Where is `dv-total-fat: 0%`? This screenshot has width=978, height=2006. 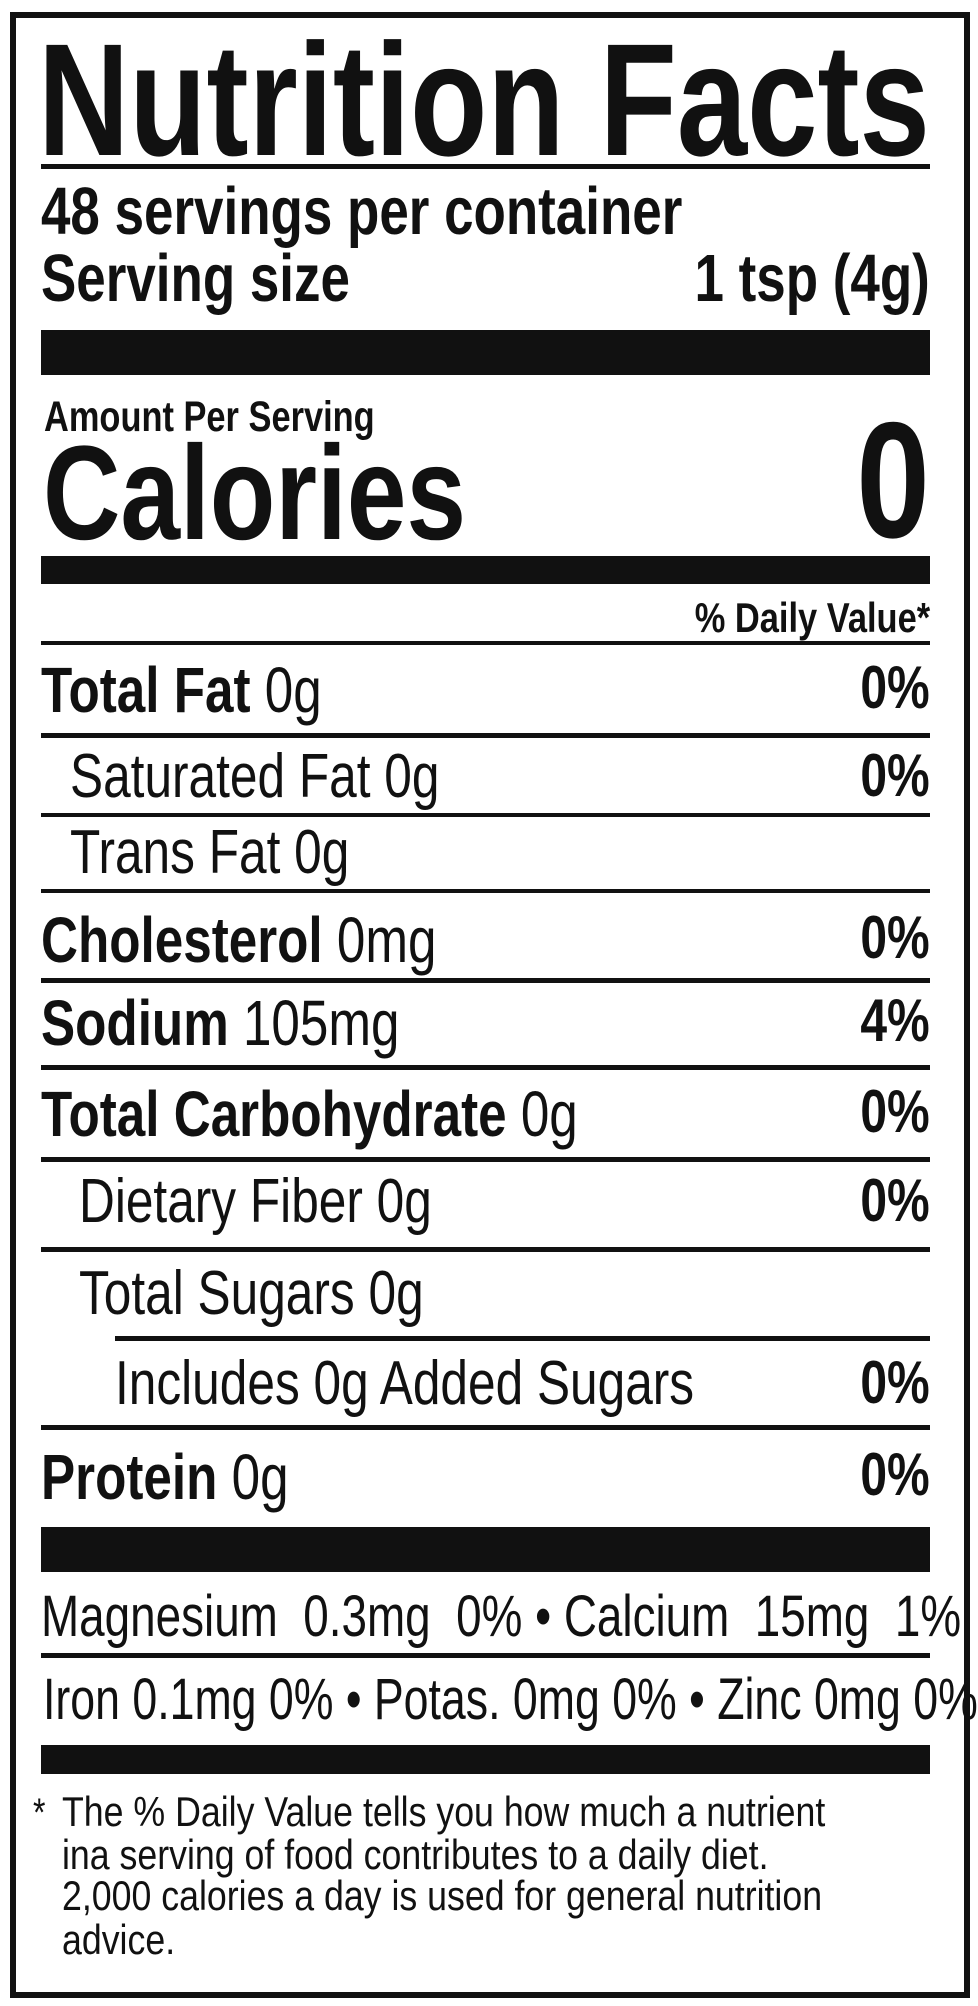 dv-total-fat: 0% is located at coordinates (895, 687).